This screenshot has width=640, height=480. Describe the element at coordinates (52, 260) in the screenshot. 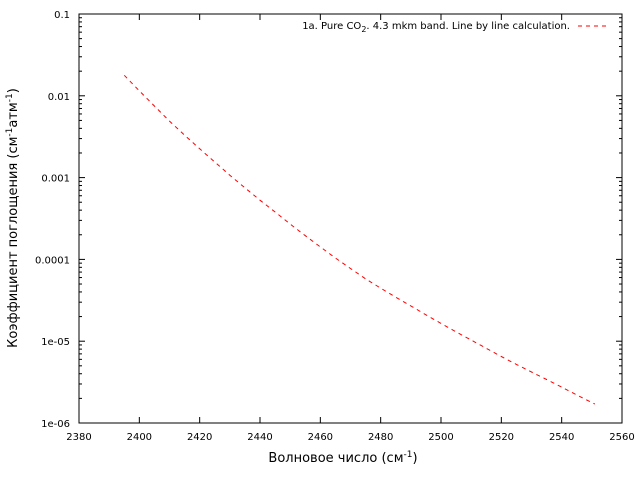

I see `y-tick-label: 0.0001` at that location.